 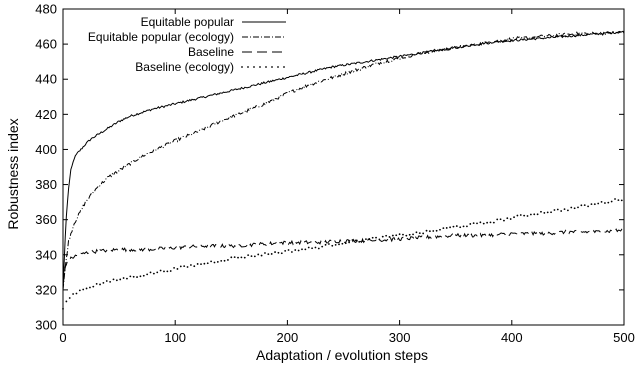 What do you see at coordinates (161, 37) in the screenshot?
I see `legend-label: Equitable popular (ecology)` at bounding box center [161, 37].